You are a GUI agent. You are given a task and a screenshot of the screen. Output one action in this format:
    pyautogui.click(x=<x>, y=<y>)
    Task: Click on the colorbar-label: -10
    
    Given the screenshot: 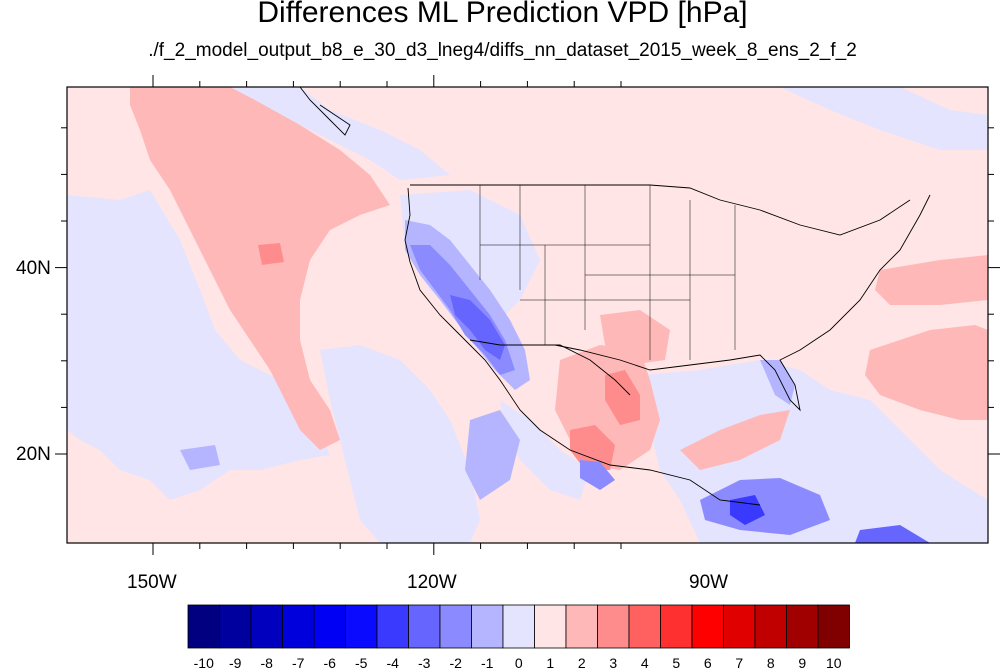 What is the action you would take?
    pyautogui.click(x=203, y=663)
    